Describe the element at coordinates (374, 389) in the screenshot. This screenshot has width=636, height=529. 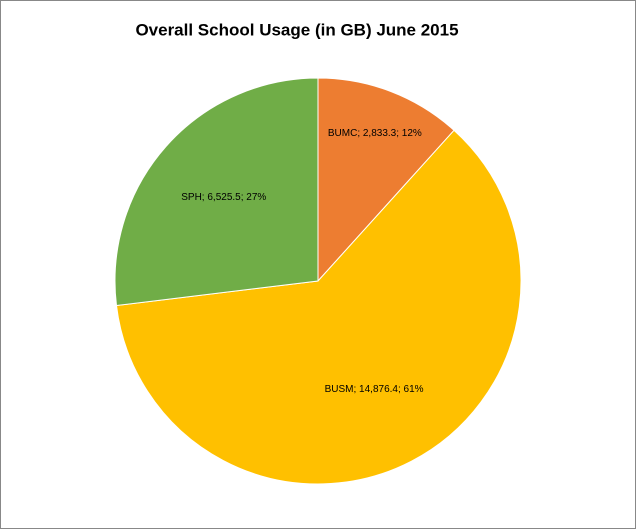
I see `data-label: BUSM; 14,876.4; 61%` at that location.